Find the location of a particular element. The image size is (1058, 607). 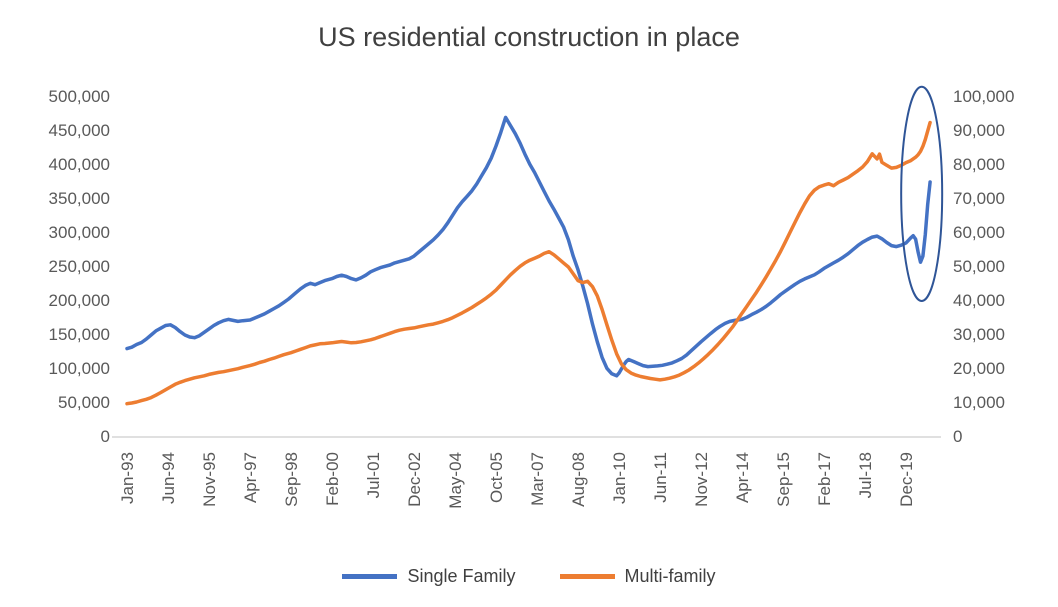

x-axis-tick-label: Jun-94 is located at coordinates (168, 478).